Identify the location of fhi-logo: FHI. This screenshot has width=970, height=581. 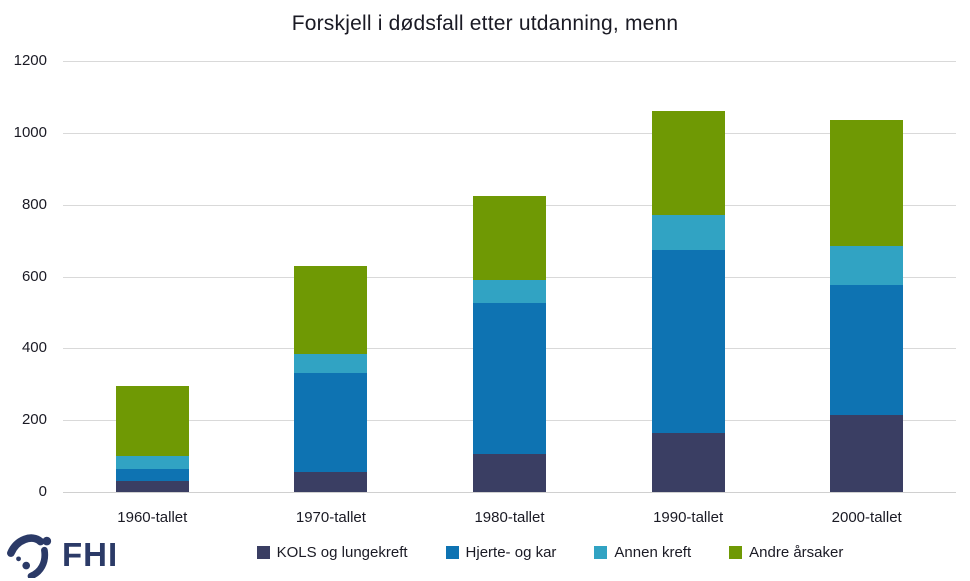
(62, 555).